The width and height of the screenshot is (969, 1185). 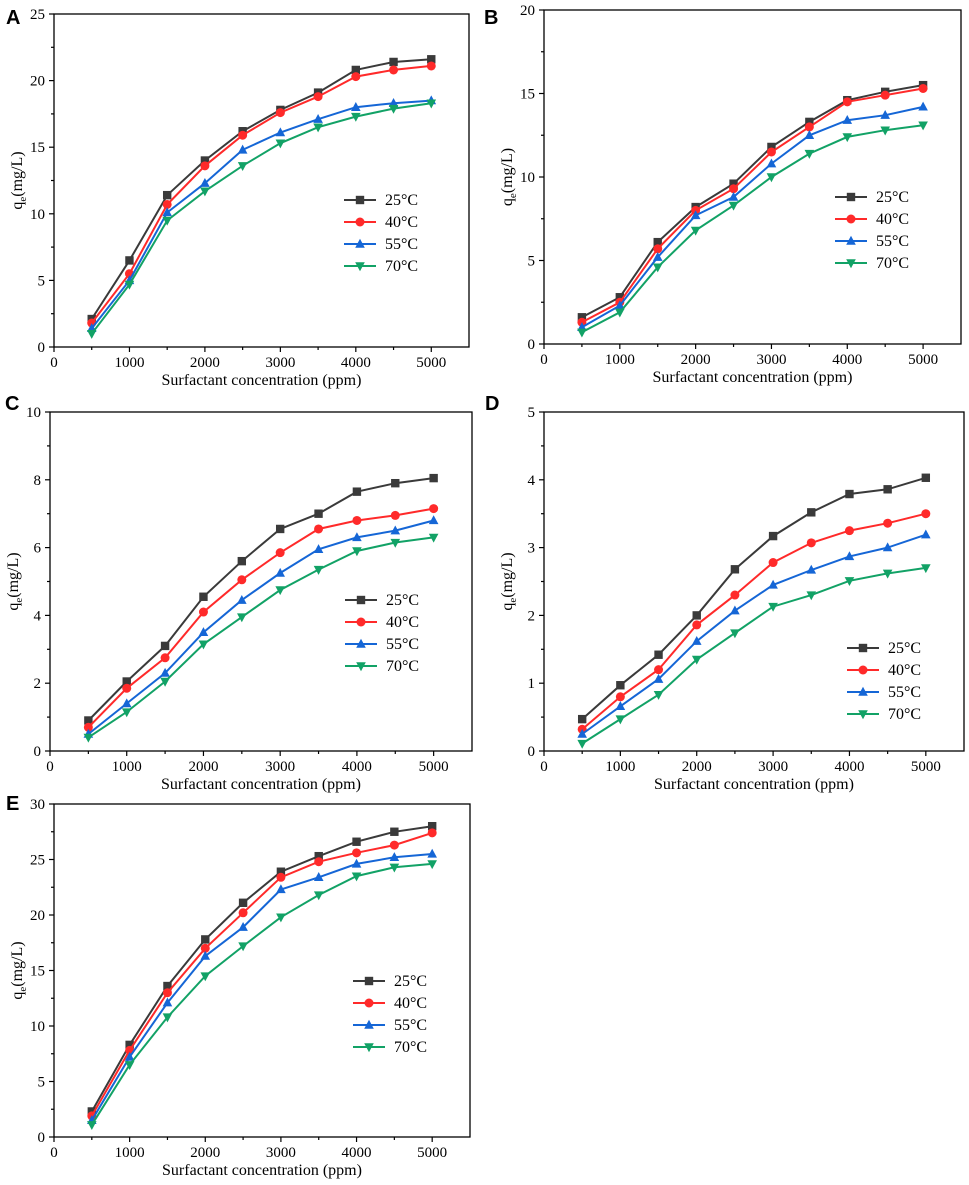 What do you see at coordinates (38, 549) in the screenshot?
I see `y-tick-label: 6` at bounding box center [38, 549].